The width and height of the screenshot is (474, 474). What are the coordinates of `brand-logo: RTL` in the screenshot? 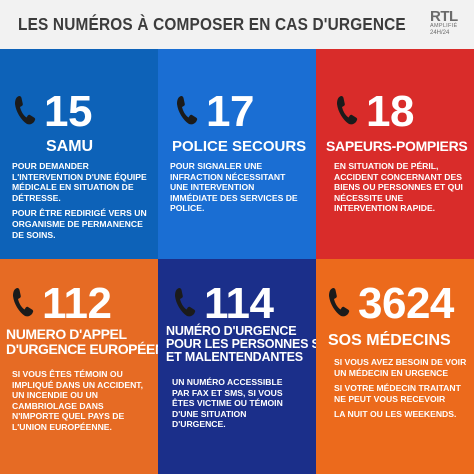 It's located at (444, 16).